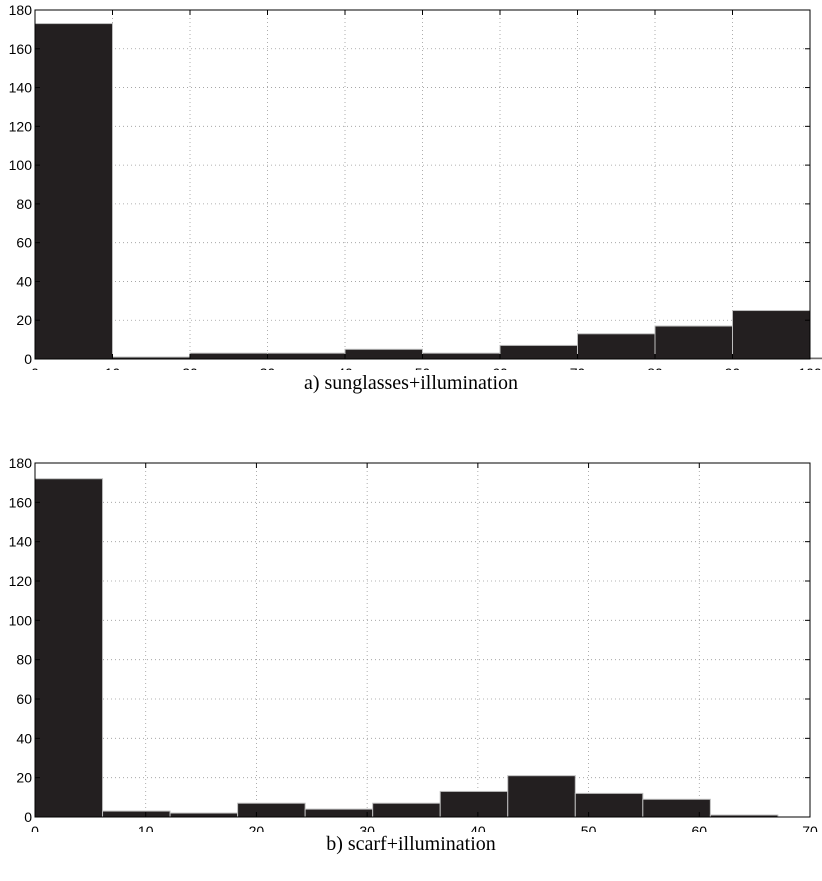 The width and height of the screenshot is (822, 881). What do you see at coordinates (113, 367) in the screenshot?
I see `histogram-a-x-tick-label: 10` at bounding box center [113, 367].